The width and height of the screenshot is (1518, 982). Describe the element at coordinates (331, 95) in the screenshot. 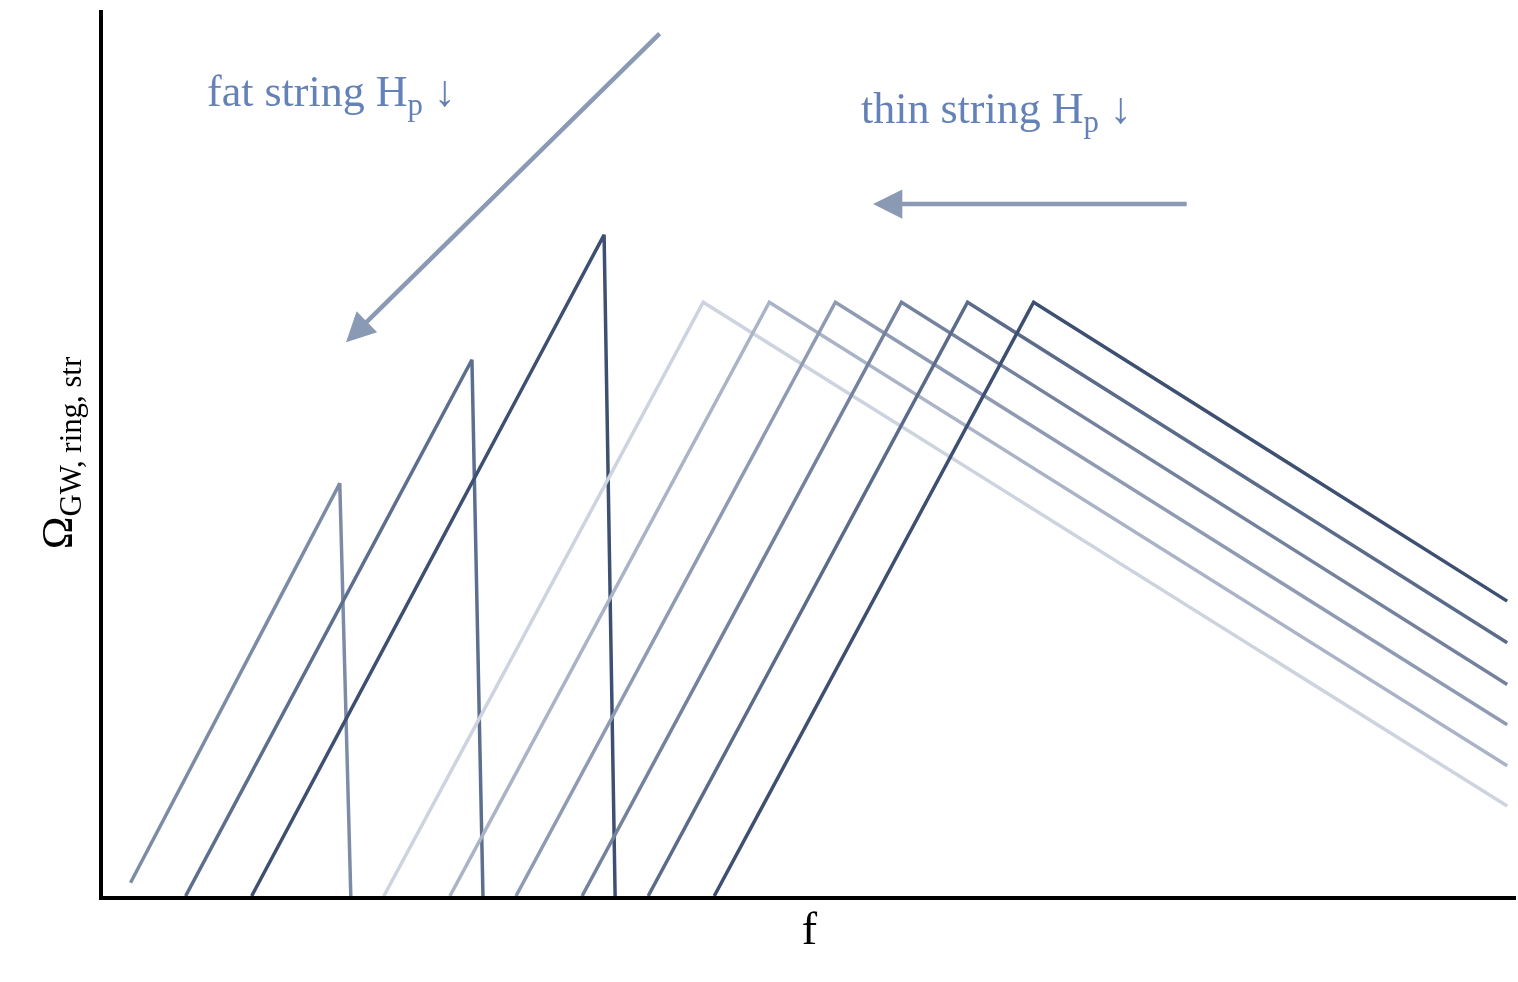

I see `text: fat string H$_{p}$ ↓` at that location.